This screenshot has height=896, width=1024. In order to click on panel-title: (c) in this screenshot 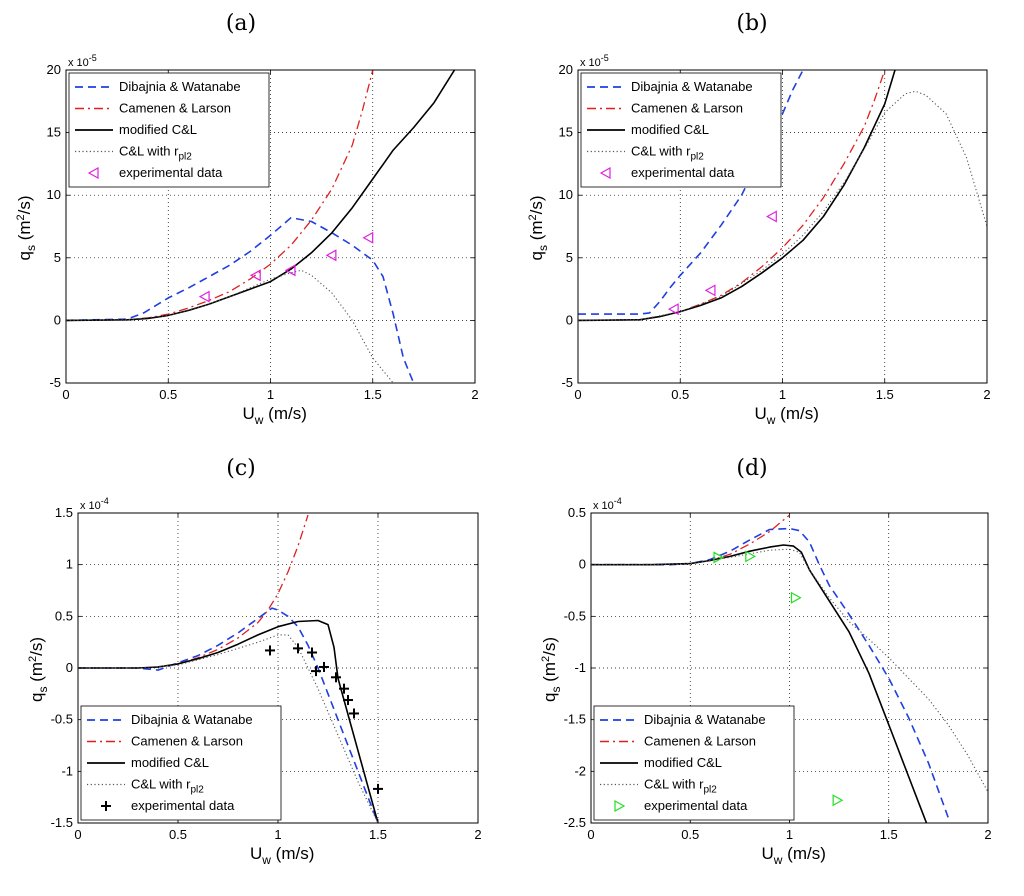, I will do `click(241, 468)`.